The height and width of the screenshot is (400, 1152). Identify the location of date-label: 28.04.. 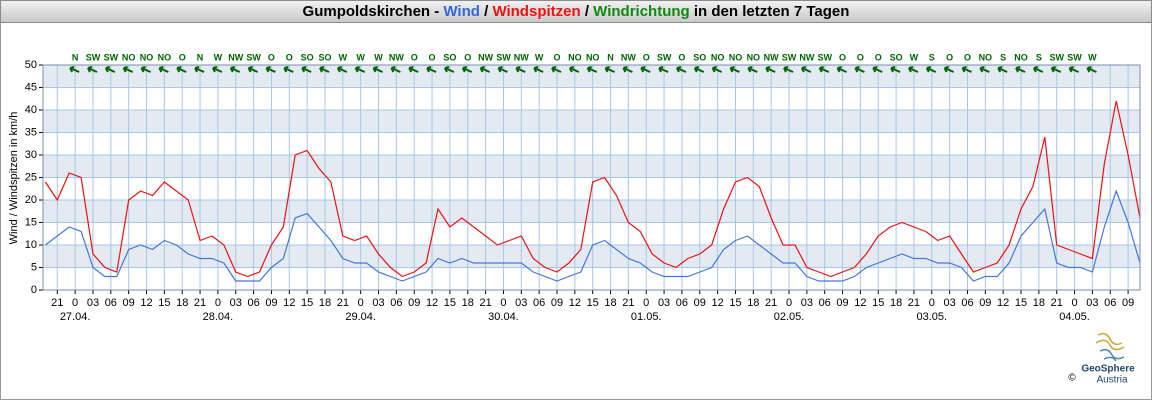
(218, 317).